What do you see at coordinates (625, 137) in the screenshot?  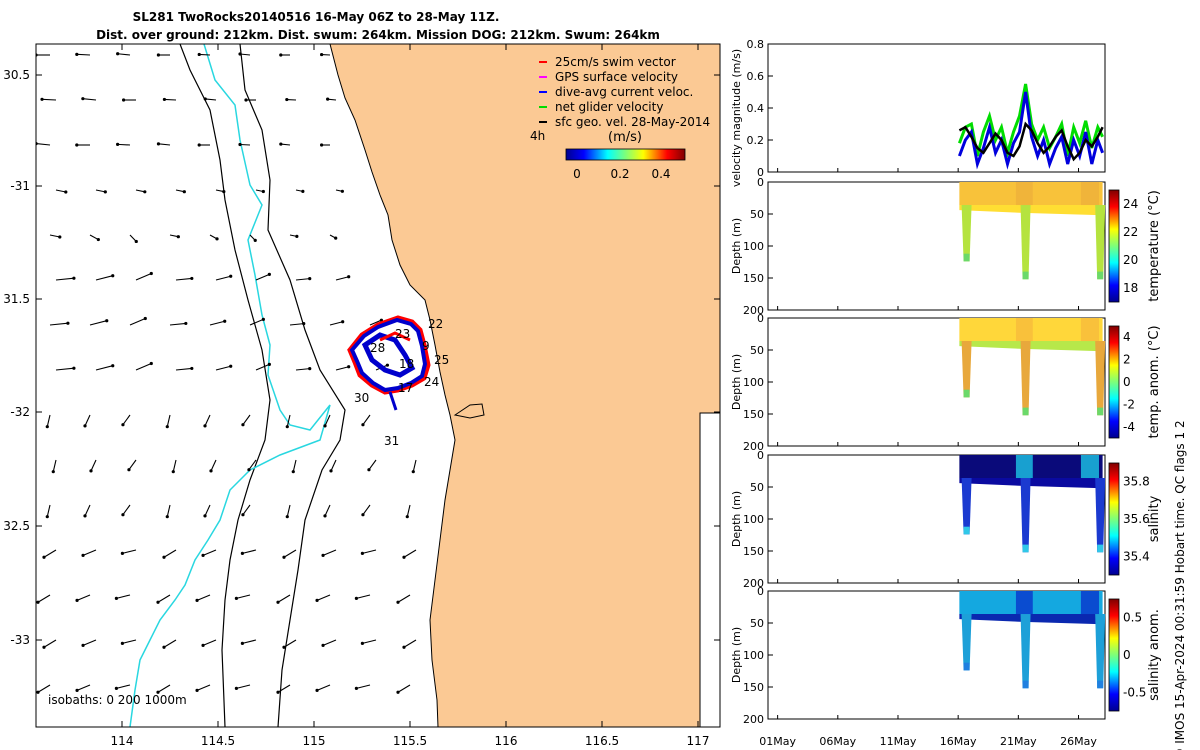 I see `colorbar-unit: (m/s)` at bounding box center [625, 137].